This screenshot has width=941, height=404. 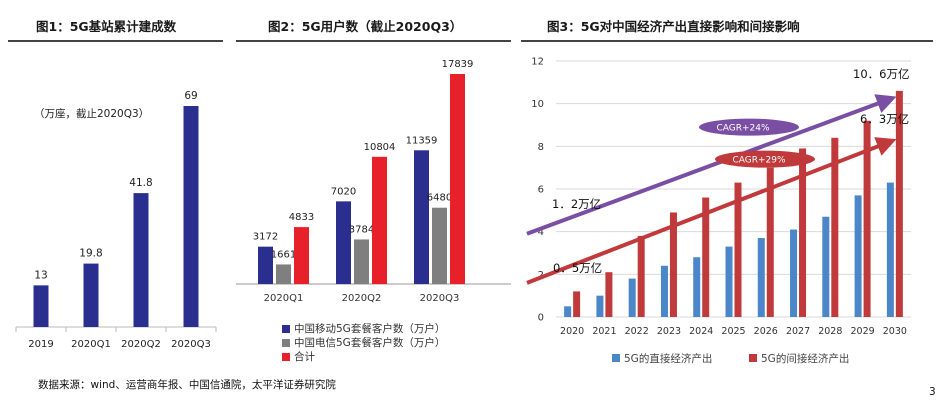 I want to click on fig3-direct-trend-arrow, so click(x=711, y=211).